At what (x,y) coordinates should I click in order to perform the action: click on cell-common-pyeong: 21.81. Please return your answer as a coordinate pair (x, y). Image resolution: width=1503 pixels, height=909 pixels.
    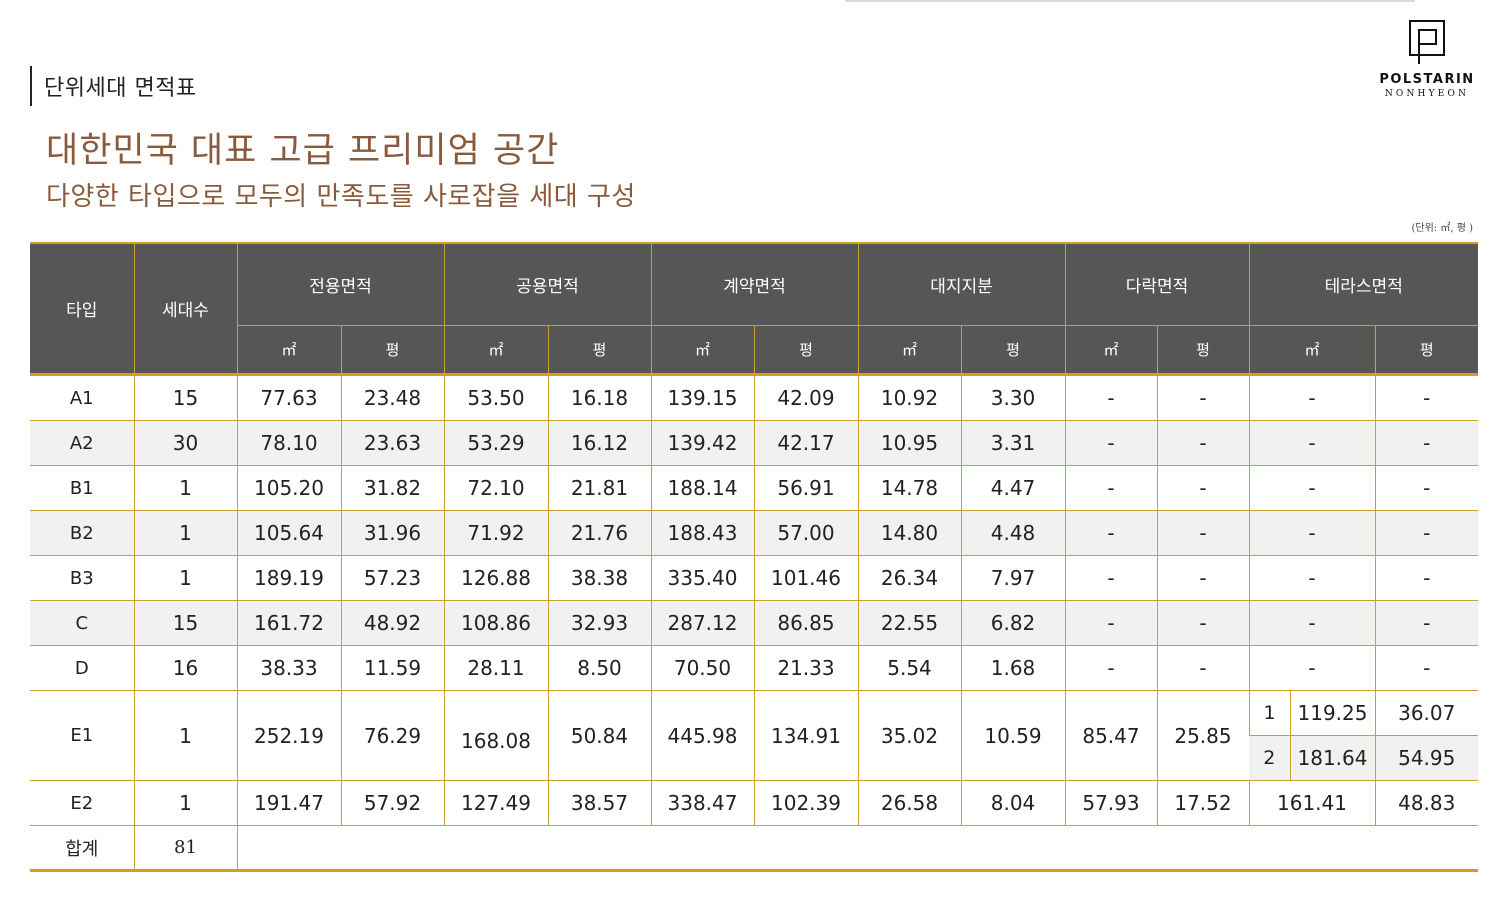
    Looking at the image, I should click on (599, 488).